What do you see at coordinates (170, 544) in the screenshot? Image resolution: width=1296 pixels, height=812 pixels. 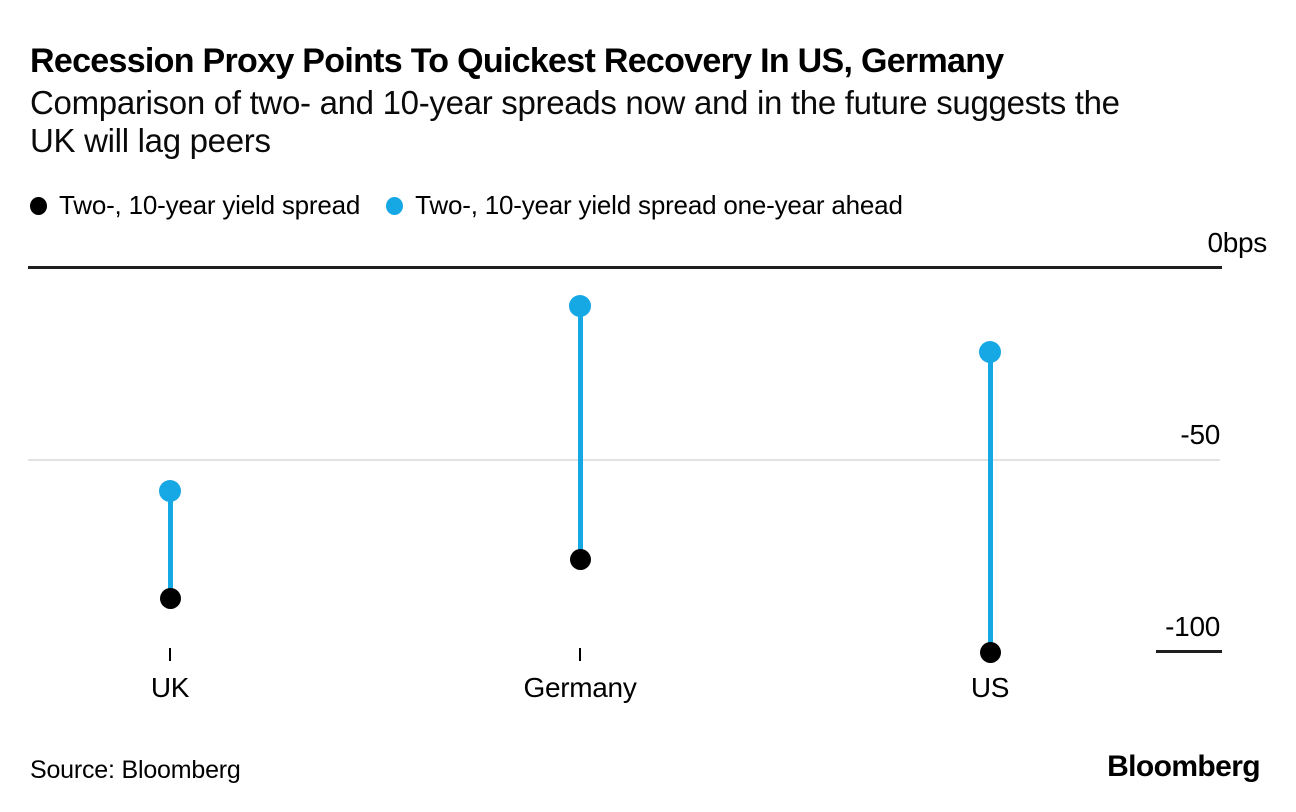 I see `dumbbell-stem-UK` at bounding box center [170, 544].